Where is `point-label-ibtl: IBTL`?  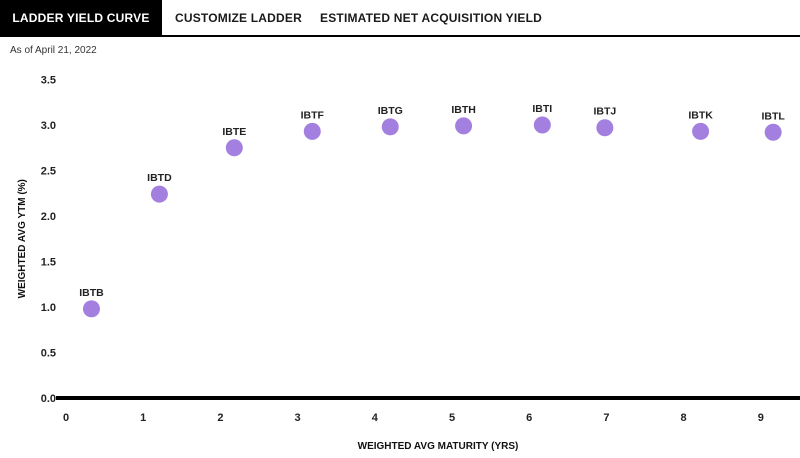 point-label-ibtl: IBTL is located at coordinates (773, 116).